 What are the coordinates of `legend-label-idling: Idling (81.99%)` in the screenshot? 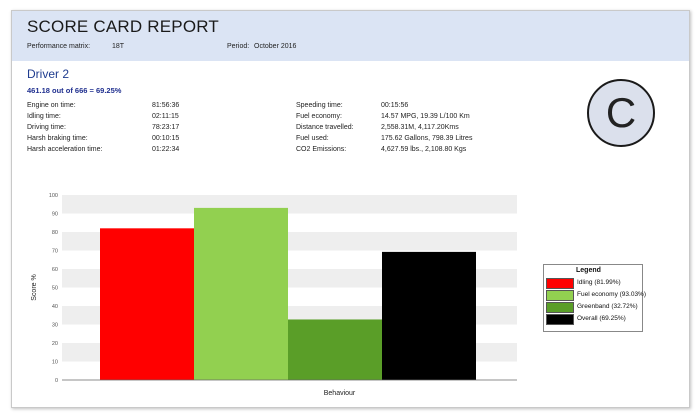 It's located at (599, 282).